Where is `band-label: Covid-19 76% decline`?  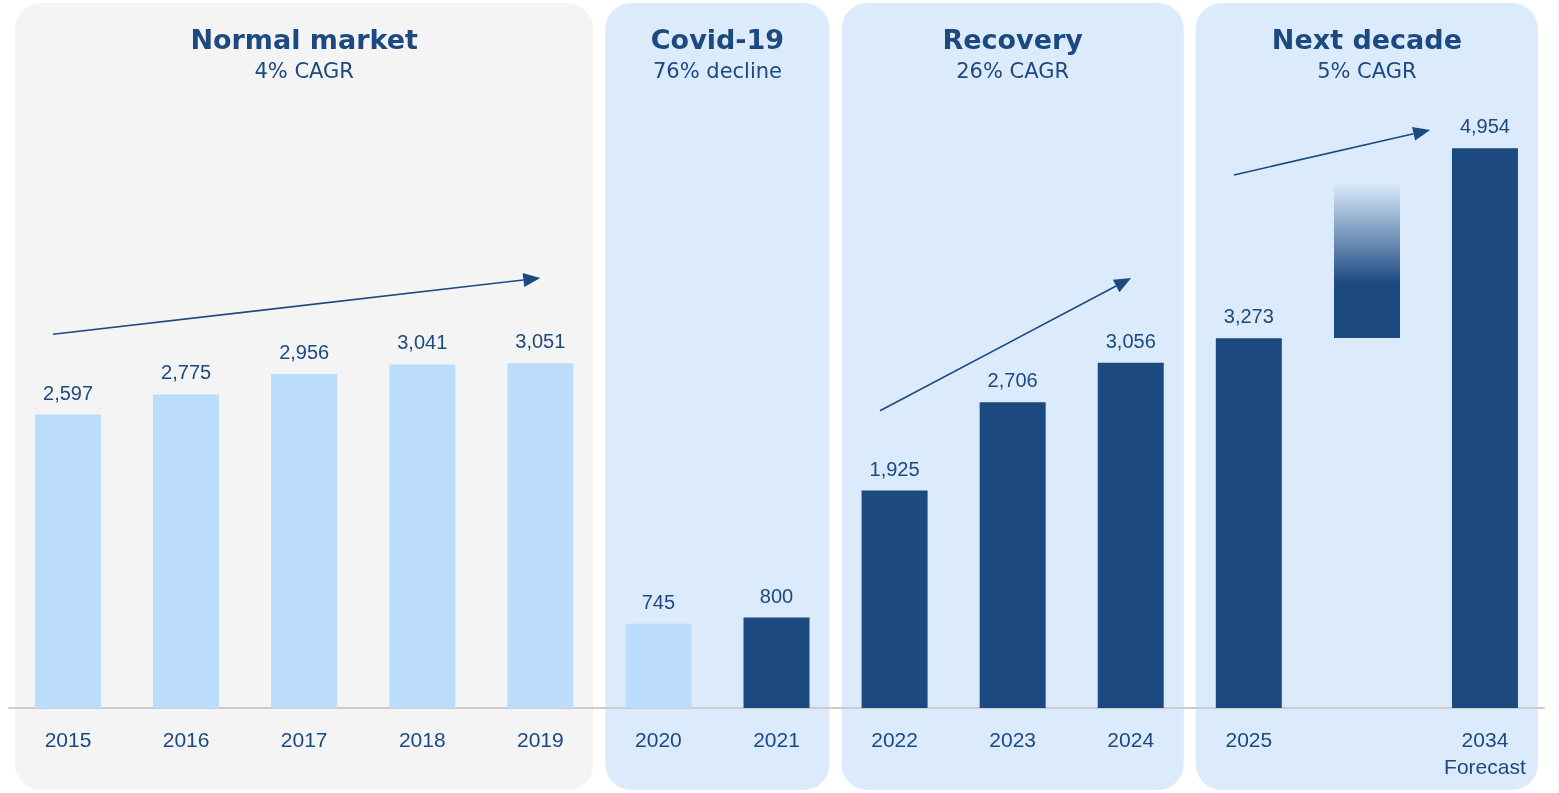 band-label: Covid-19 76% decline is located at coordinates (717, 53).